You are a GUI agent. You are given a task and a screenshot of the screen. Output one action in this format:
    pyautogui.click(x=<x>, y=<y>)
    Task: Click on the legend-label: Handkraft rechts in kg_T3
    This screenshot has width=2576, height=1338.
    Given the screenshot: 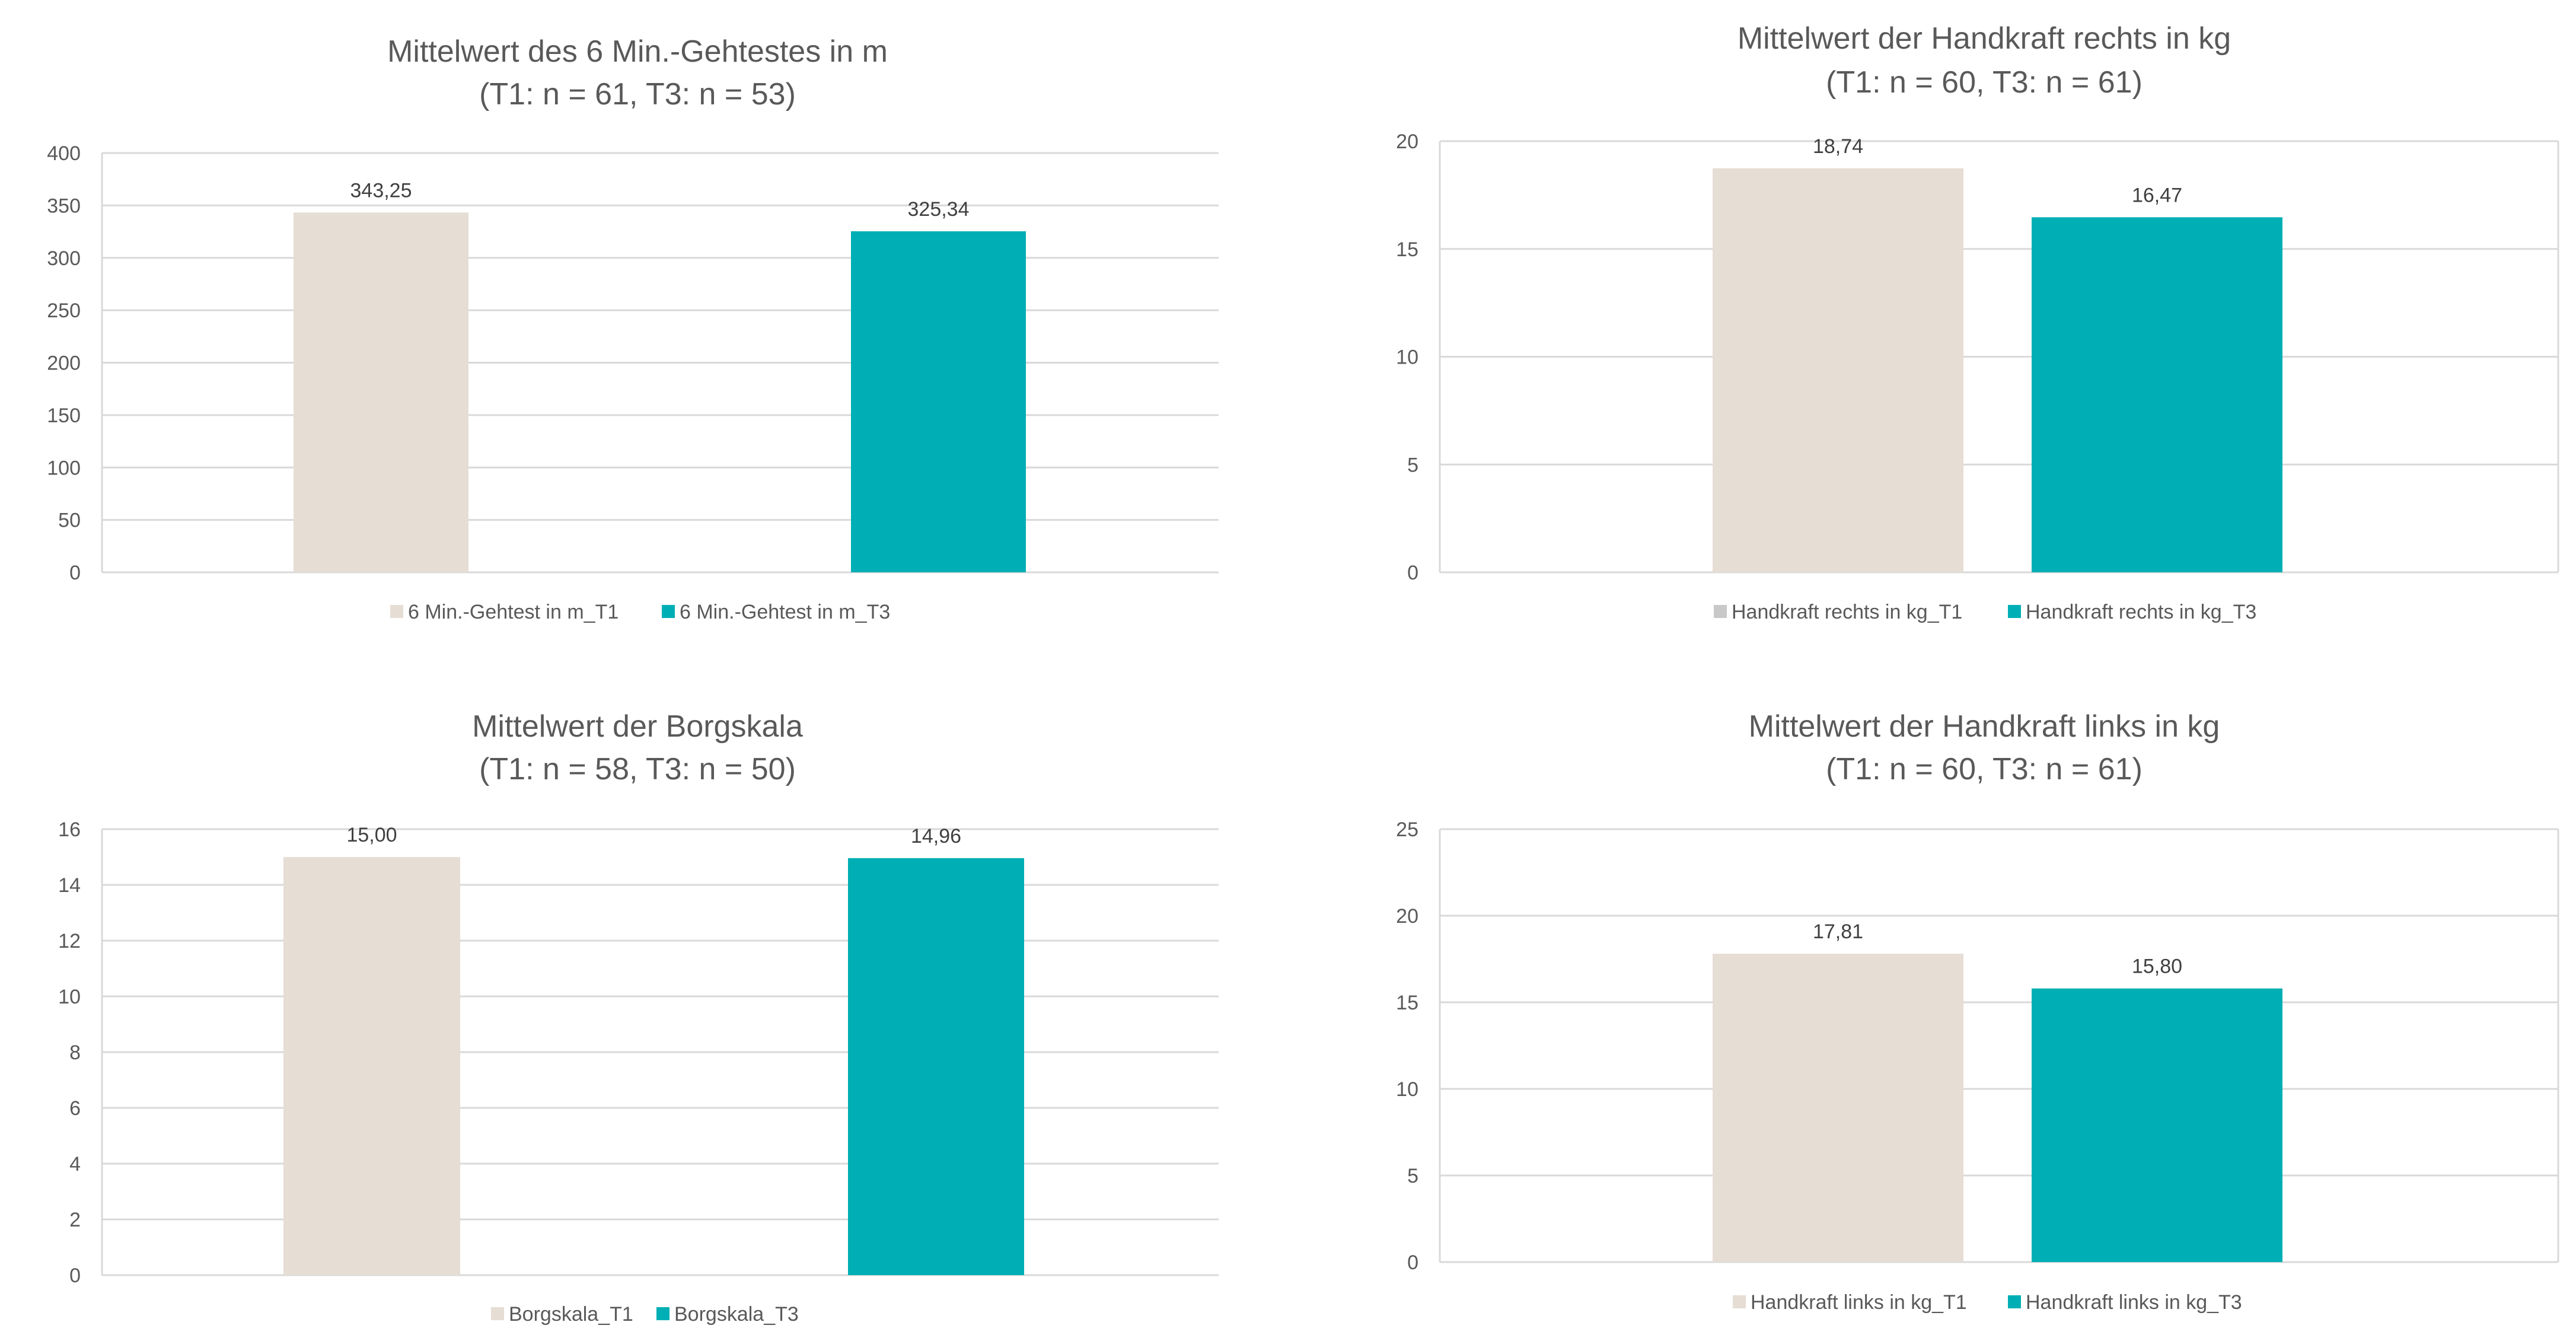 What is the action you would take?
    pyautogui.click(x=2141, y=612)
    